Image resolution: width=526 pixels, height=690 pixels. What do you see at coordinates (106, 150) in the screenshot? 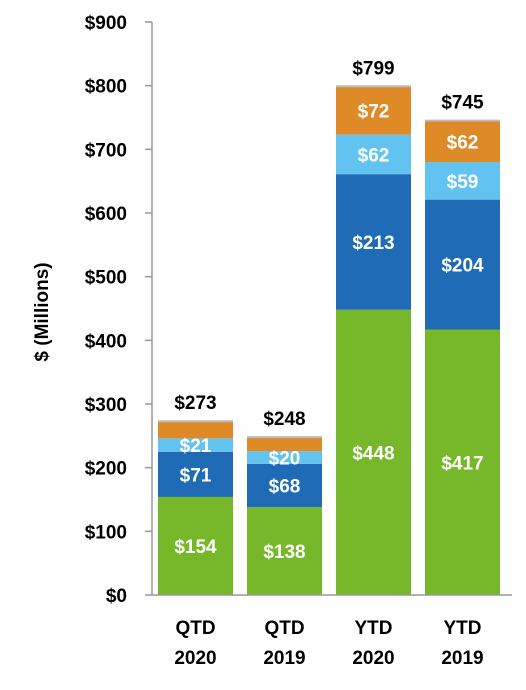
I see `y-tick-label: $700` at bounding box center [106, 150].